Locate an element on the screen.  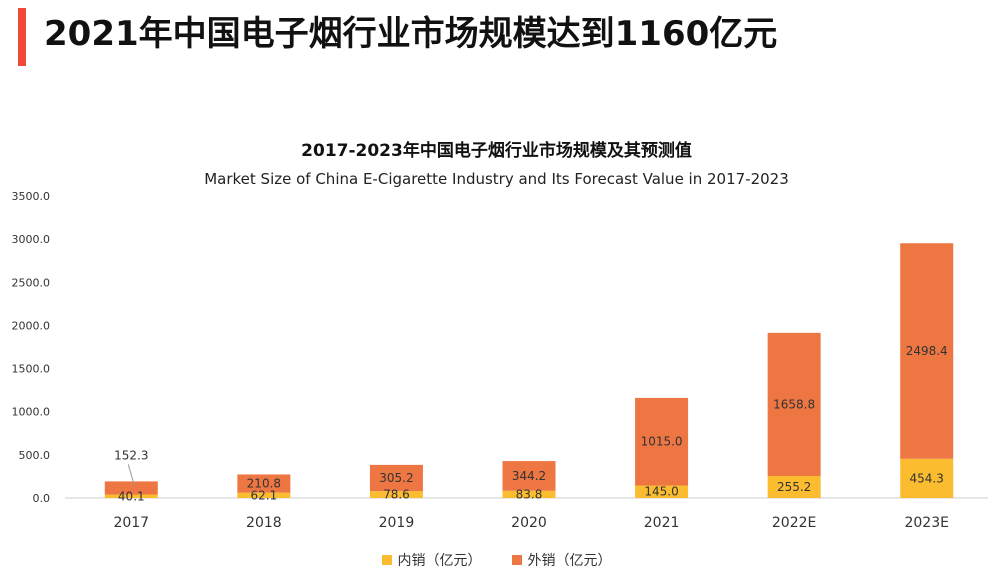
data-label-domestic: 62.1 is located at coordinates (263, 495).